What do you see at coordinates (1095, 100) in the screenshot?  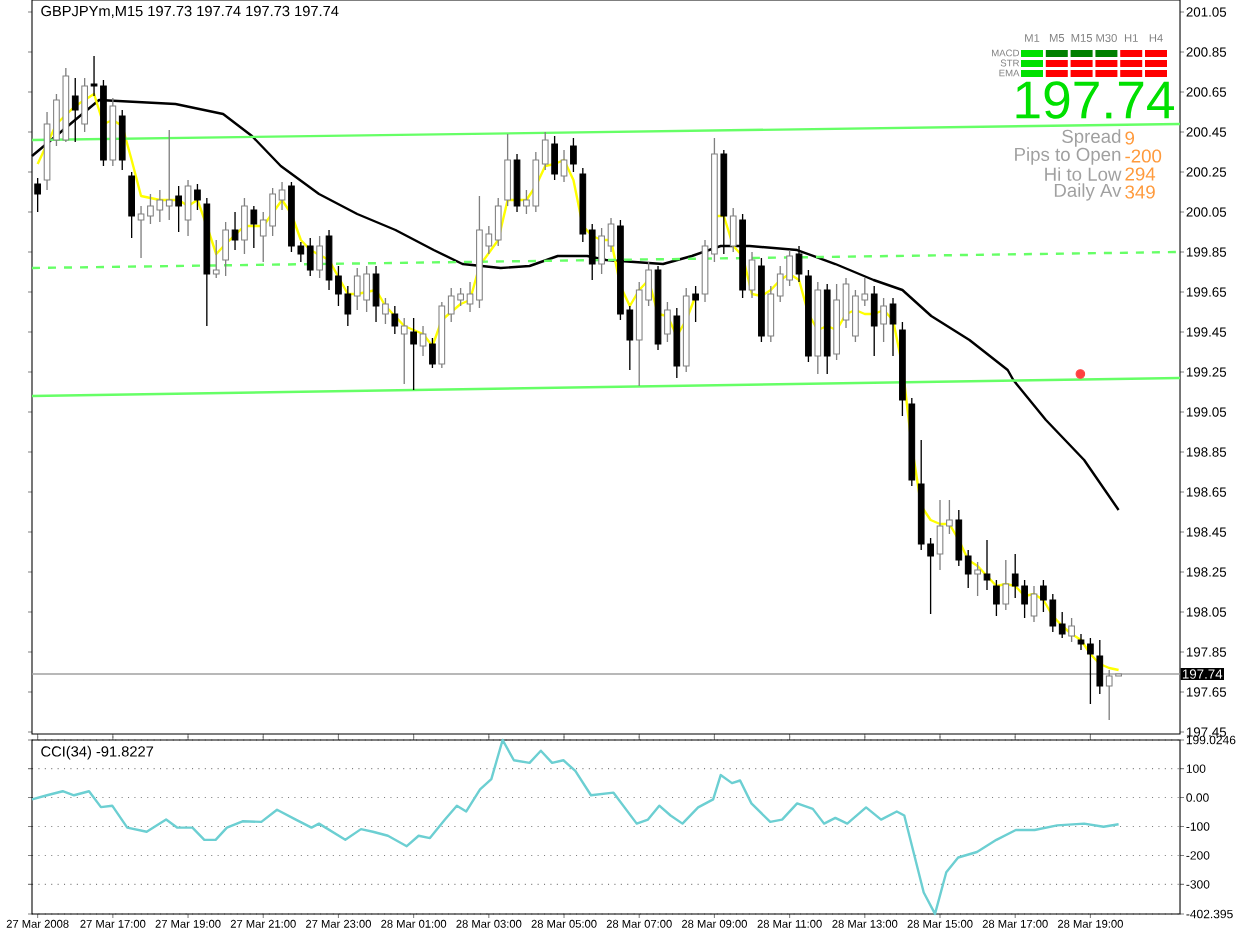 I see `annotation: 197.74` at bounding box center [1095, 100].